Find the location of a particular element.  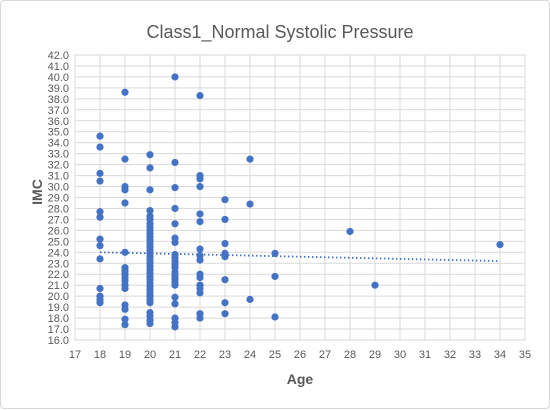

y-tick-label: 20.0 is located at coordinates (58, 297).